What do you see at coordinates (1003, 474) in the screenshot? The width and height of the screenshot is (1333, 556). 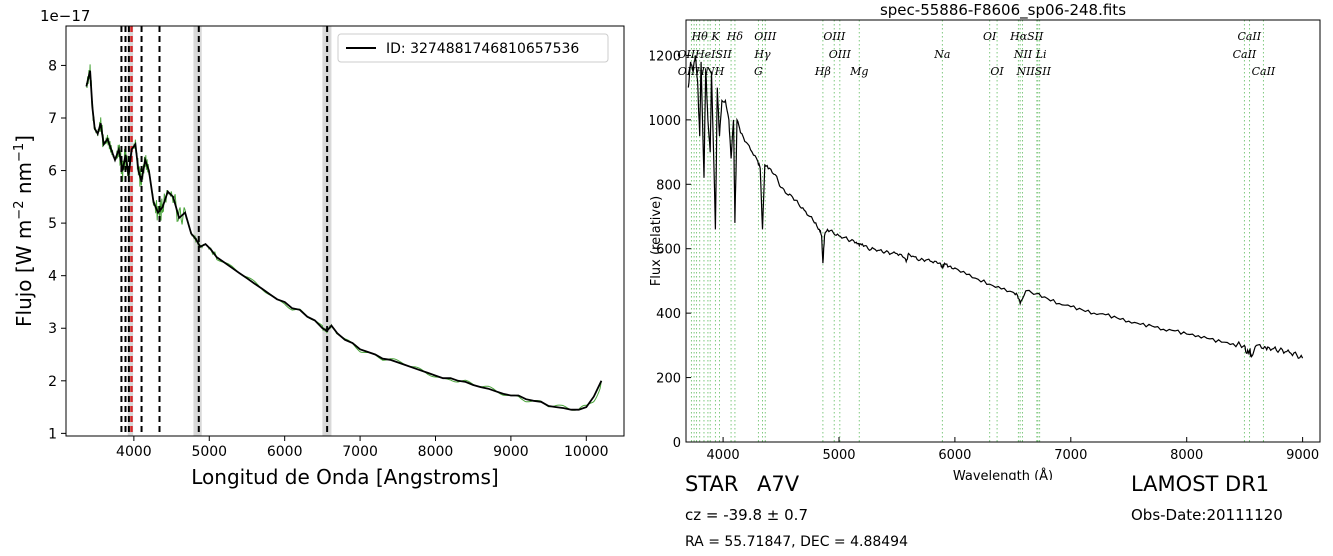 I see `x-axis-label: Wavelength (Å)` at bounding box center [1003, 474].